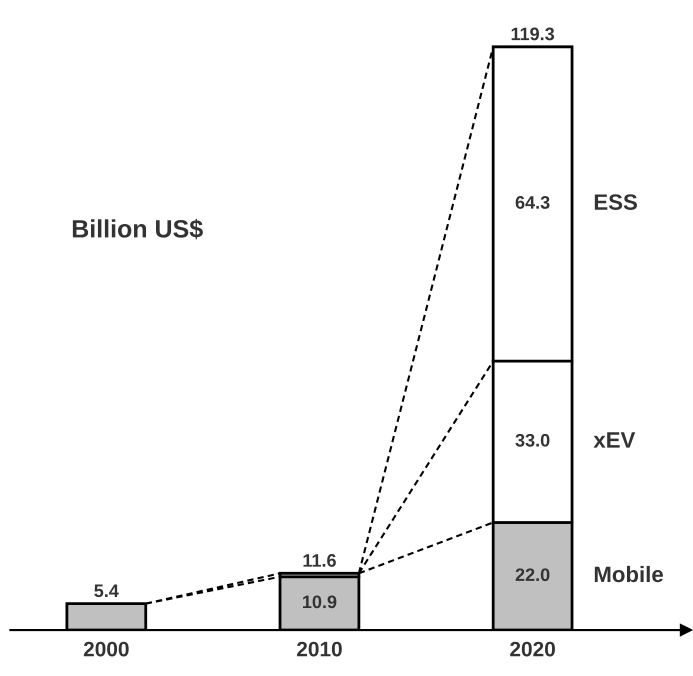 This screenshot has width=693, height=676. Describe the element at coordinates (319, 601) in the screenshot. I see `data-label: 10.9` at that location.